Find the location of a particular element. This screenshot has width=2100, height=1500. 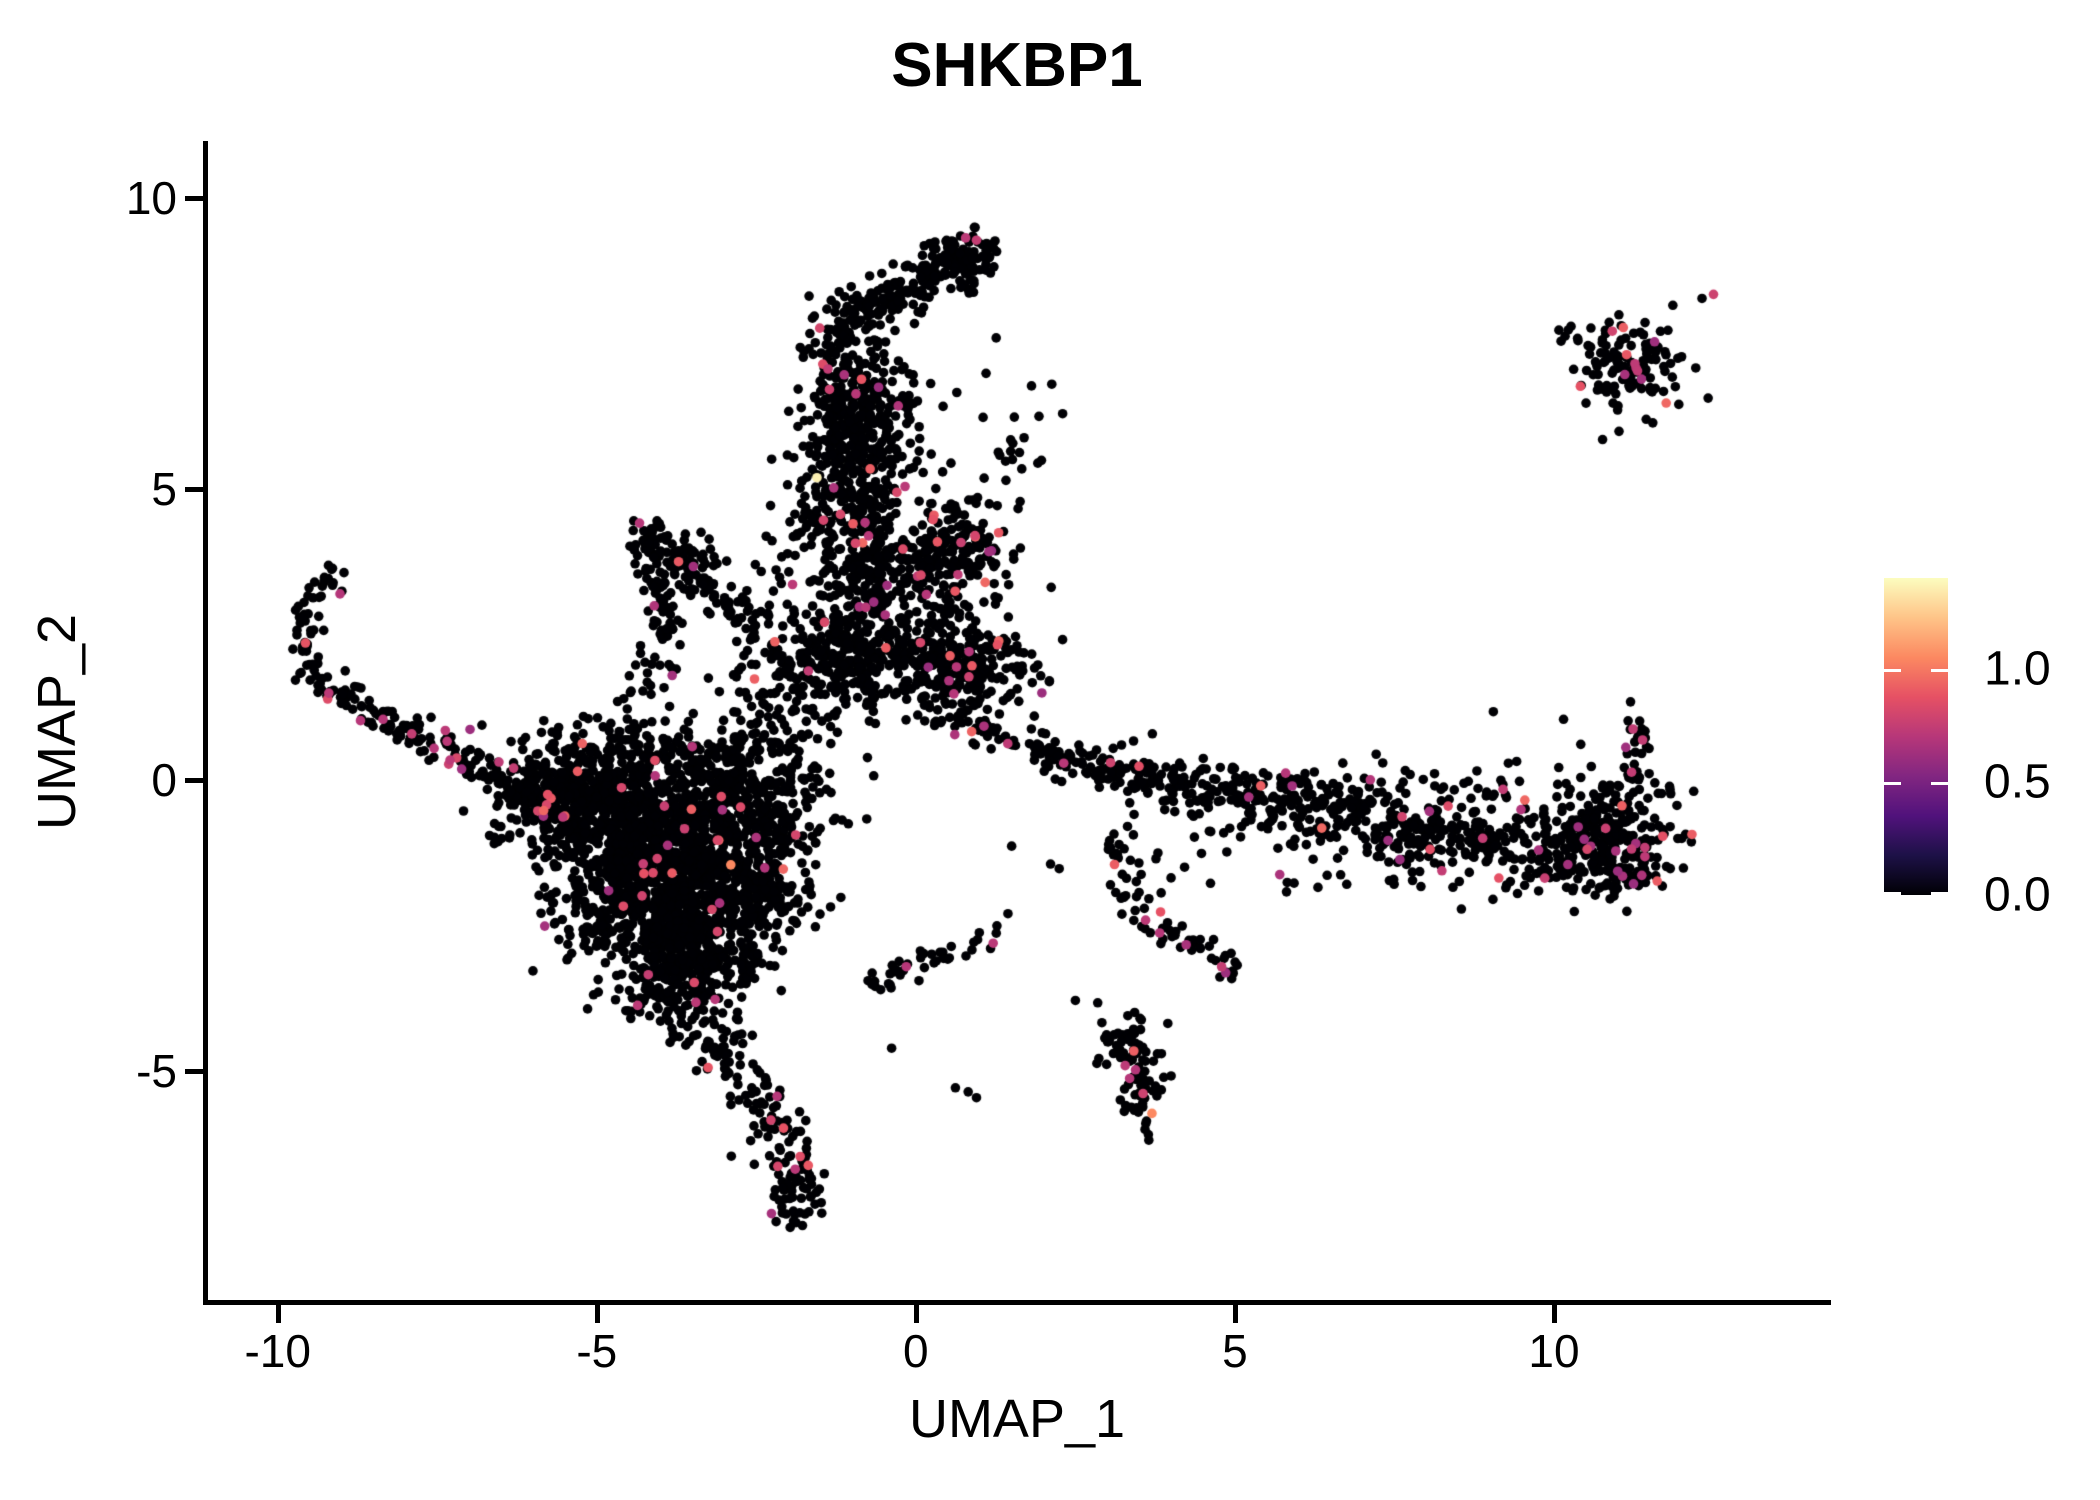

y-tick-label: 5 is located at coordinates (164, 489).